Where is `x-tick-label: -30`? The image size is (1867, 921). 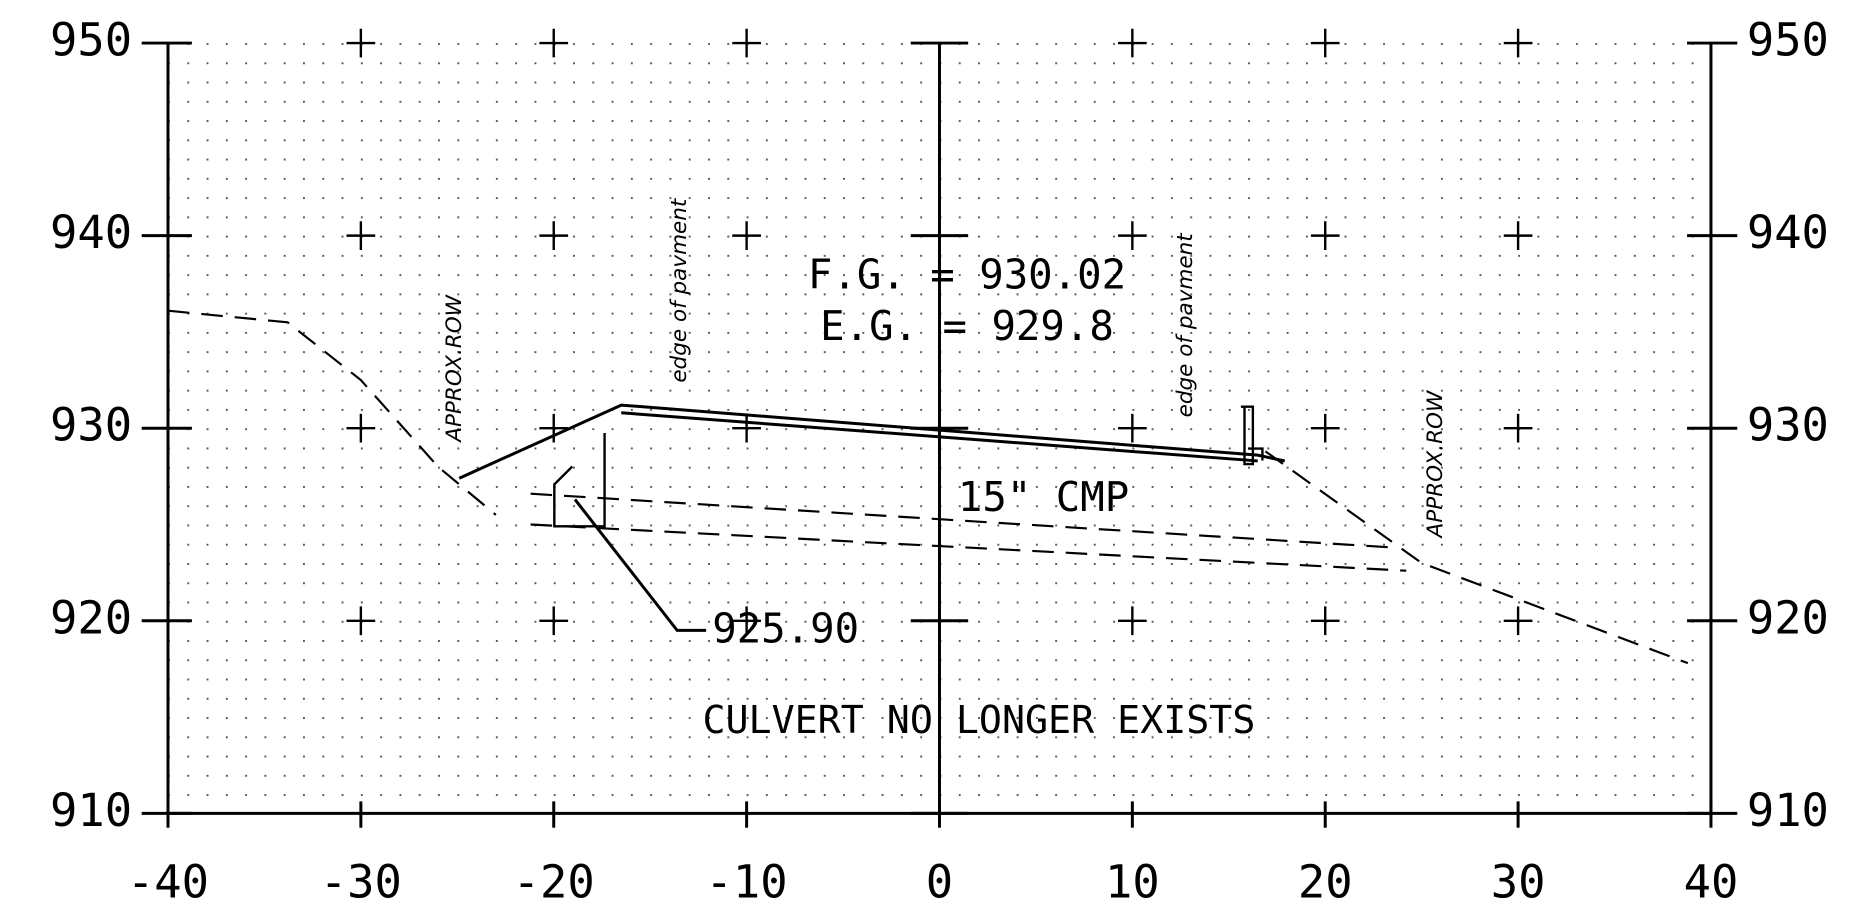
x-tick-label: -30 is located at coordinates (361, 882).